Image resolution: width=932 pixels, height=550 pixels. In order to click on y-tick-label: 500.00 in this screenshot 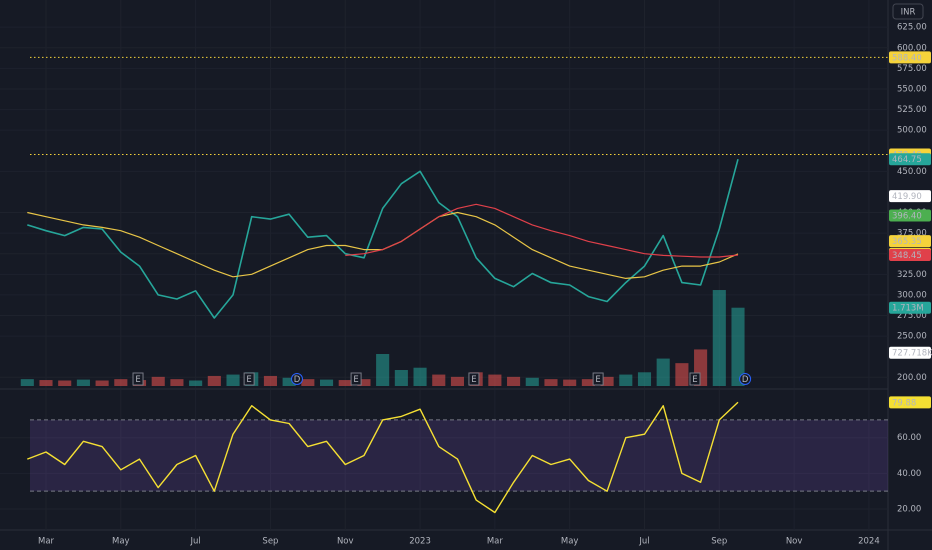, I will do `click(912, 131)`.